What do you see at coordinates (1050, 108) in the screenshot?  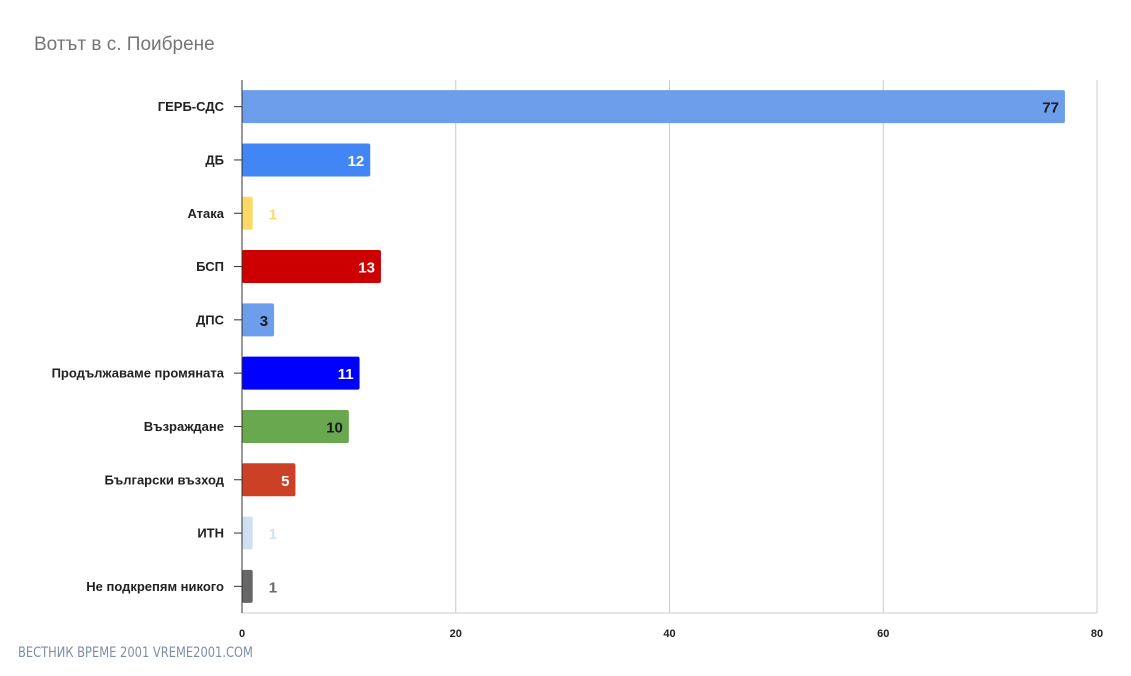 I see `data-label: 77` at bounding box center [1050, 108].